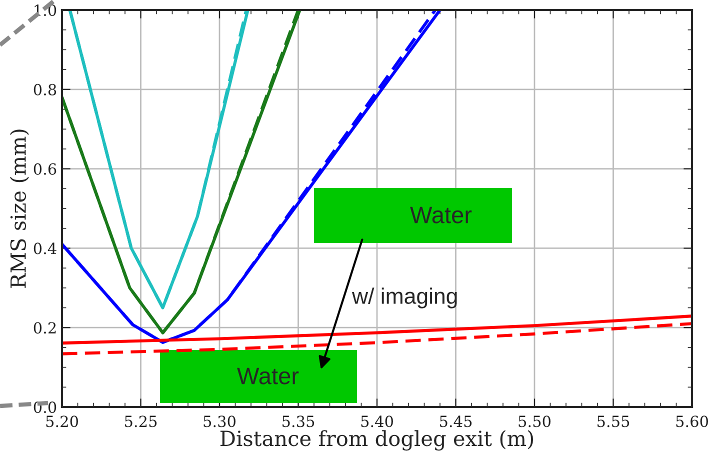  Describe the element at coordinates (45, 248) in the screenshot. I see `y-tick-label: 0.4` at that location.